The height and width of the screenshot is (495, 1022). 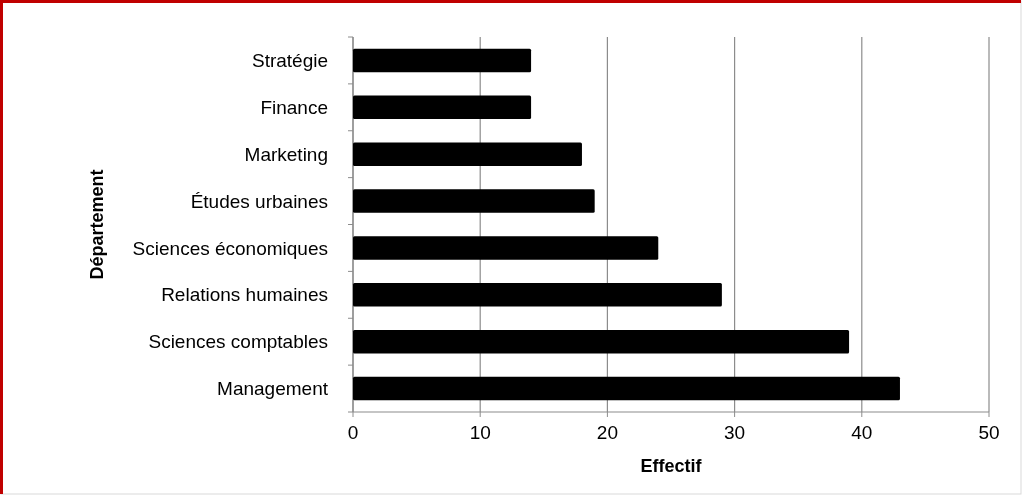 I want to click on y-axis-title: Département, so click(x=97, y=224).